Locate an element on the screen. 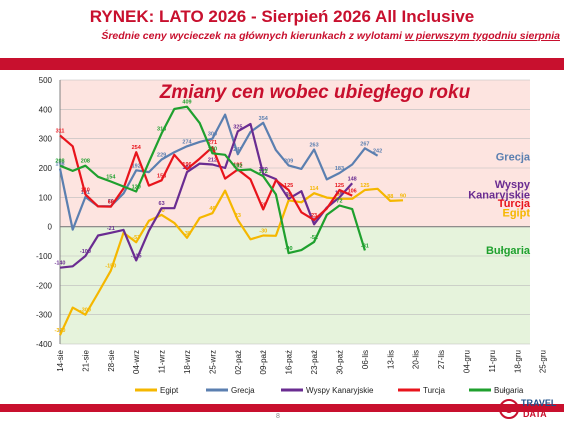  x-tick-label: 13-lis is located at coordinates (390, 359).